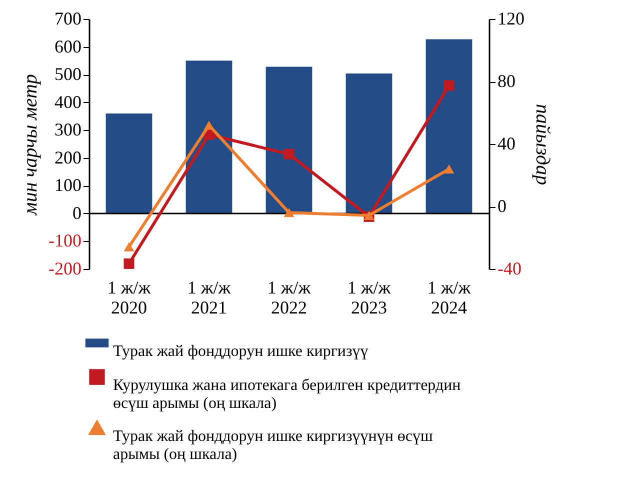 The width and height of the screenshot is (618, 478). Describe the element at coordinates (502, 206) in the screenshot. I see `y2-tick-label: 0` at that location.